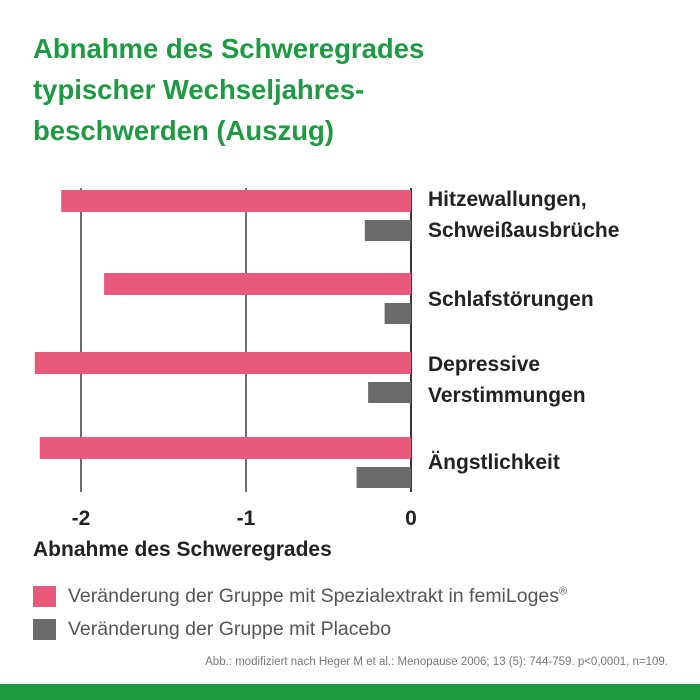 This screenshot has width=700, height=700. Describe the element at coordinates (507, 395) in the screenshot. I see `category-label-line: Verstimmungen` at that location.